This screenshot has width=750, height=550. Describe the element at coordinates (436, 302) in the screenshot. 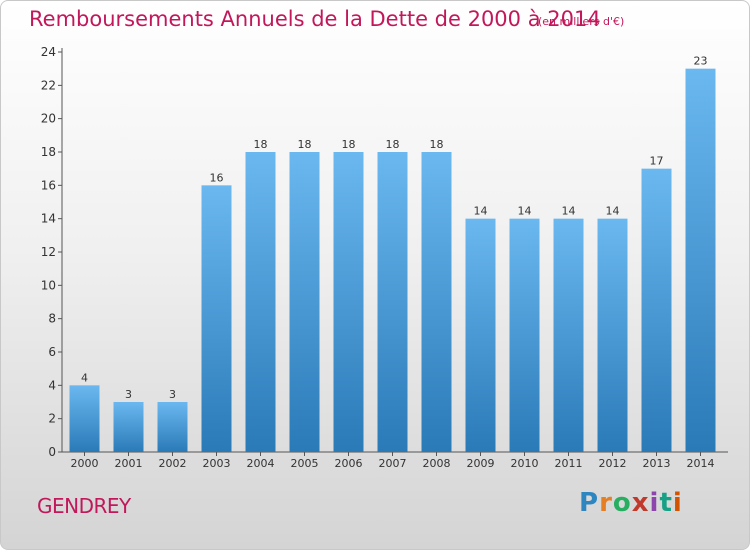

I see `bar-2008` at that location.